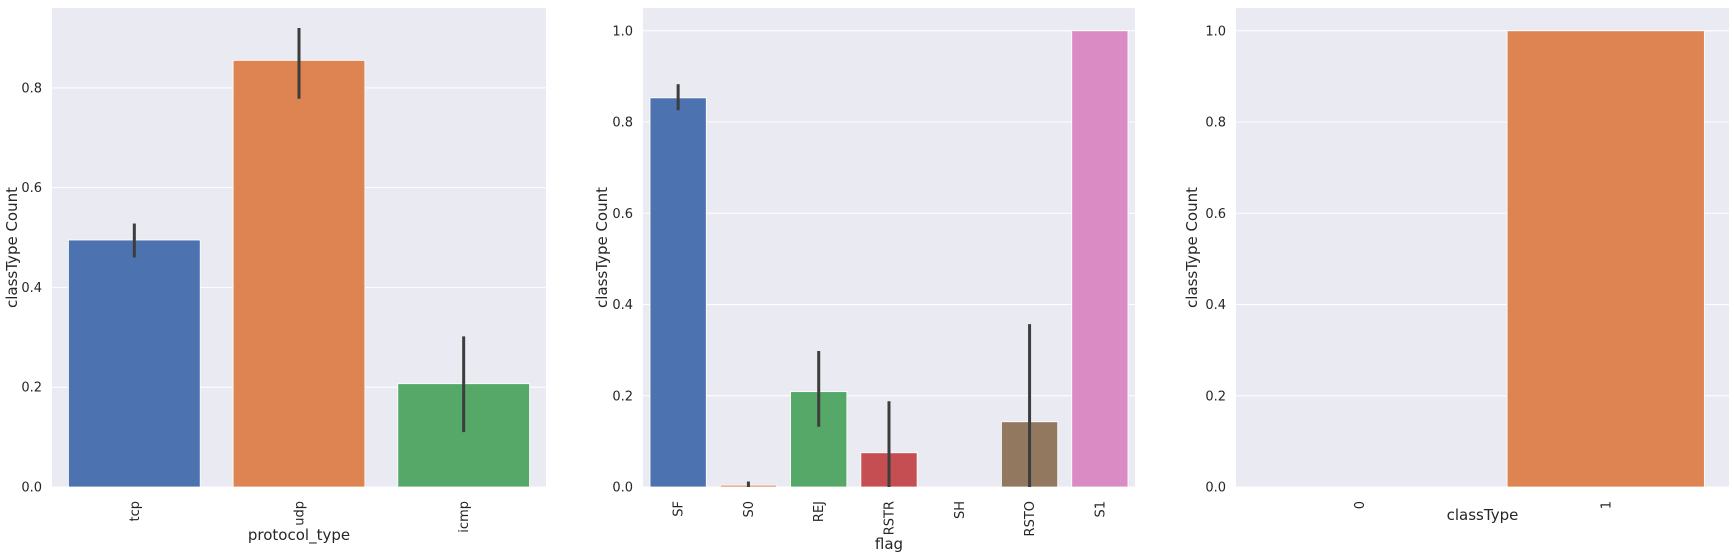  I want to click on bar-tcp, so click(134, 363).